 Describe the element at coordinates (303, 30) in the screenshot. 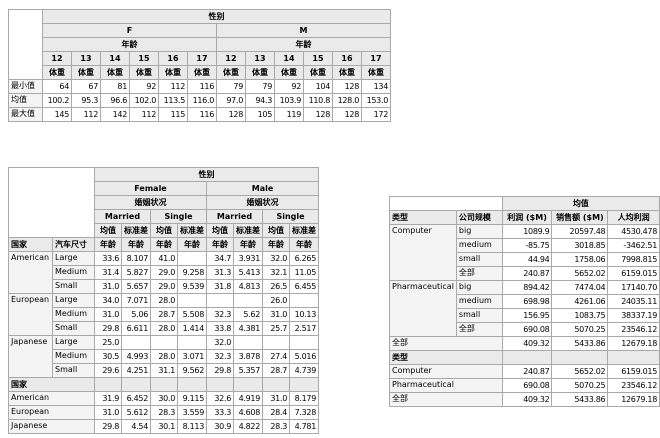

I see `header-cell: M` at that location.